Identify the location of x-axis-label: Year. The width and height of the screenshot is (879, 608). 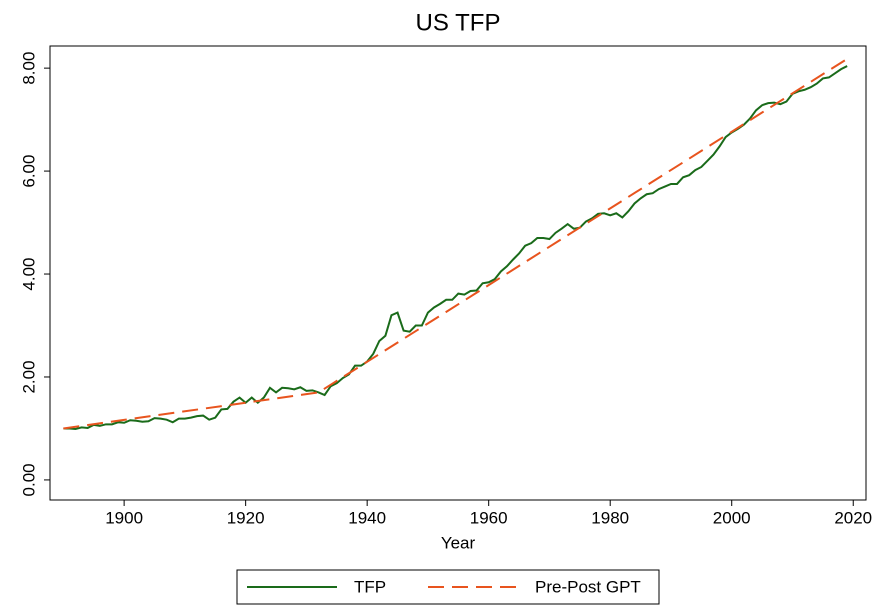
(458, 542).